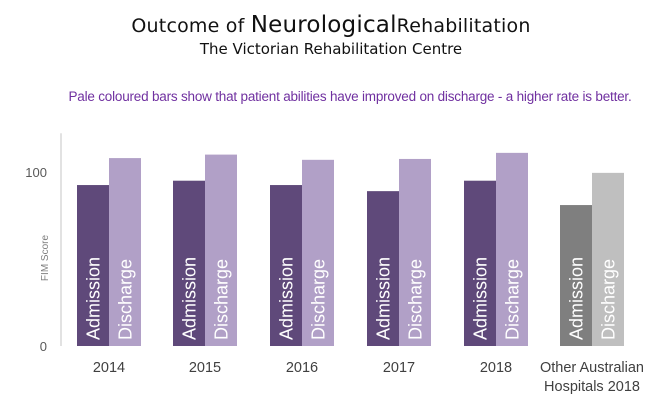 The image size is (662, 406). Describe the element at coordinates (43, 346) in the screenshot. I see `y-tick-label: 0` at that location.